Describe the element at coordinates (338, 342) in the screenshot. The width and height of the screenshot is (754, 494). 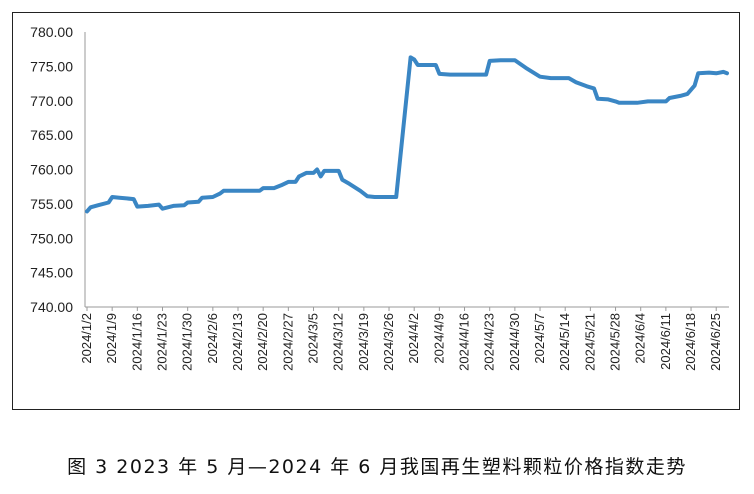
I see `x-tick-label: 2024/3/12` at that location.